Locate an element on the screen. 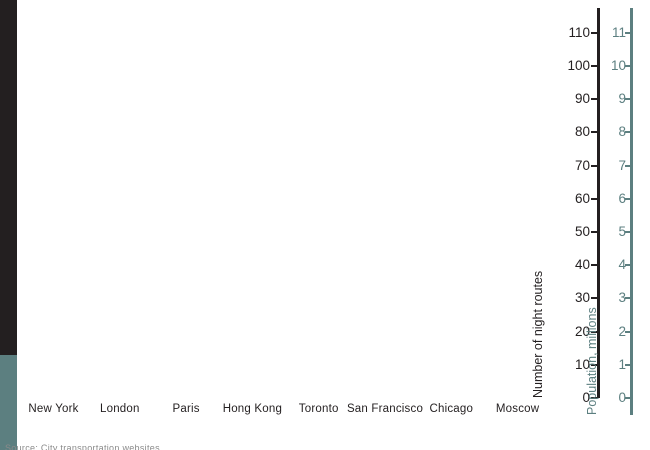 Image resolution: width=650 pixels, height=450 pixels. routes-tick-label: 50 is located at coordinates (582, 231).